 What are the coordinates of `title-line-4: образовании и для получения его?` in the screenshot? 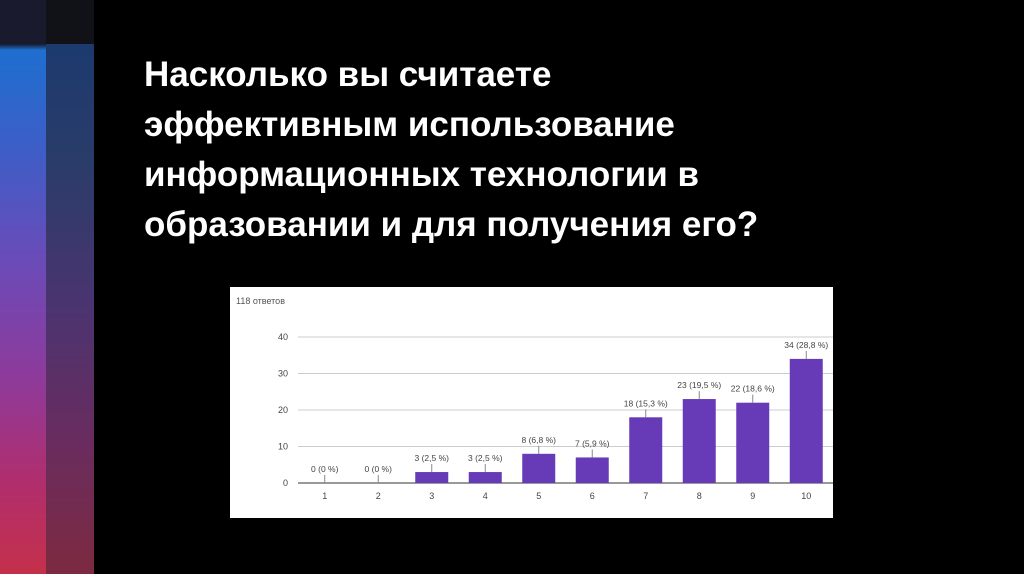 It's located at (451, 224).